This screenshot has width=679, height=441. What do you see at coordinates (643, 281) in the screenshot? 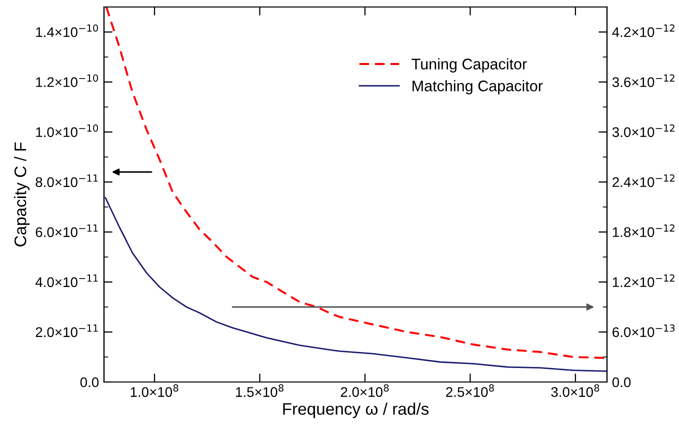
I see `y2-tick-label: 1.2×10$^{−12}$` at bounding box center [643, 281].